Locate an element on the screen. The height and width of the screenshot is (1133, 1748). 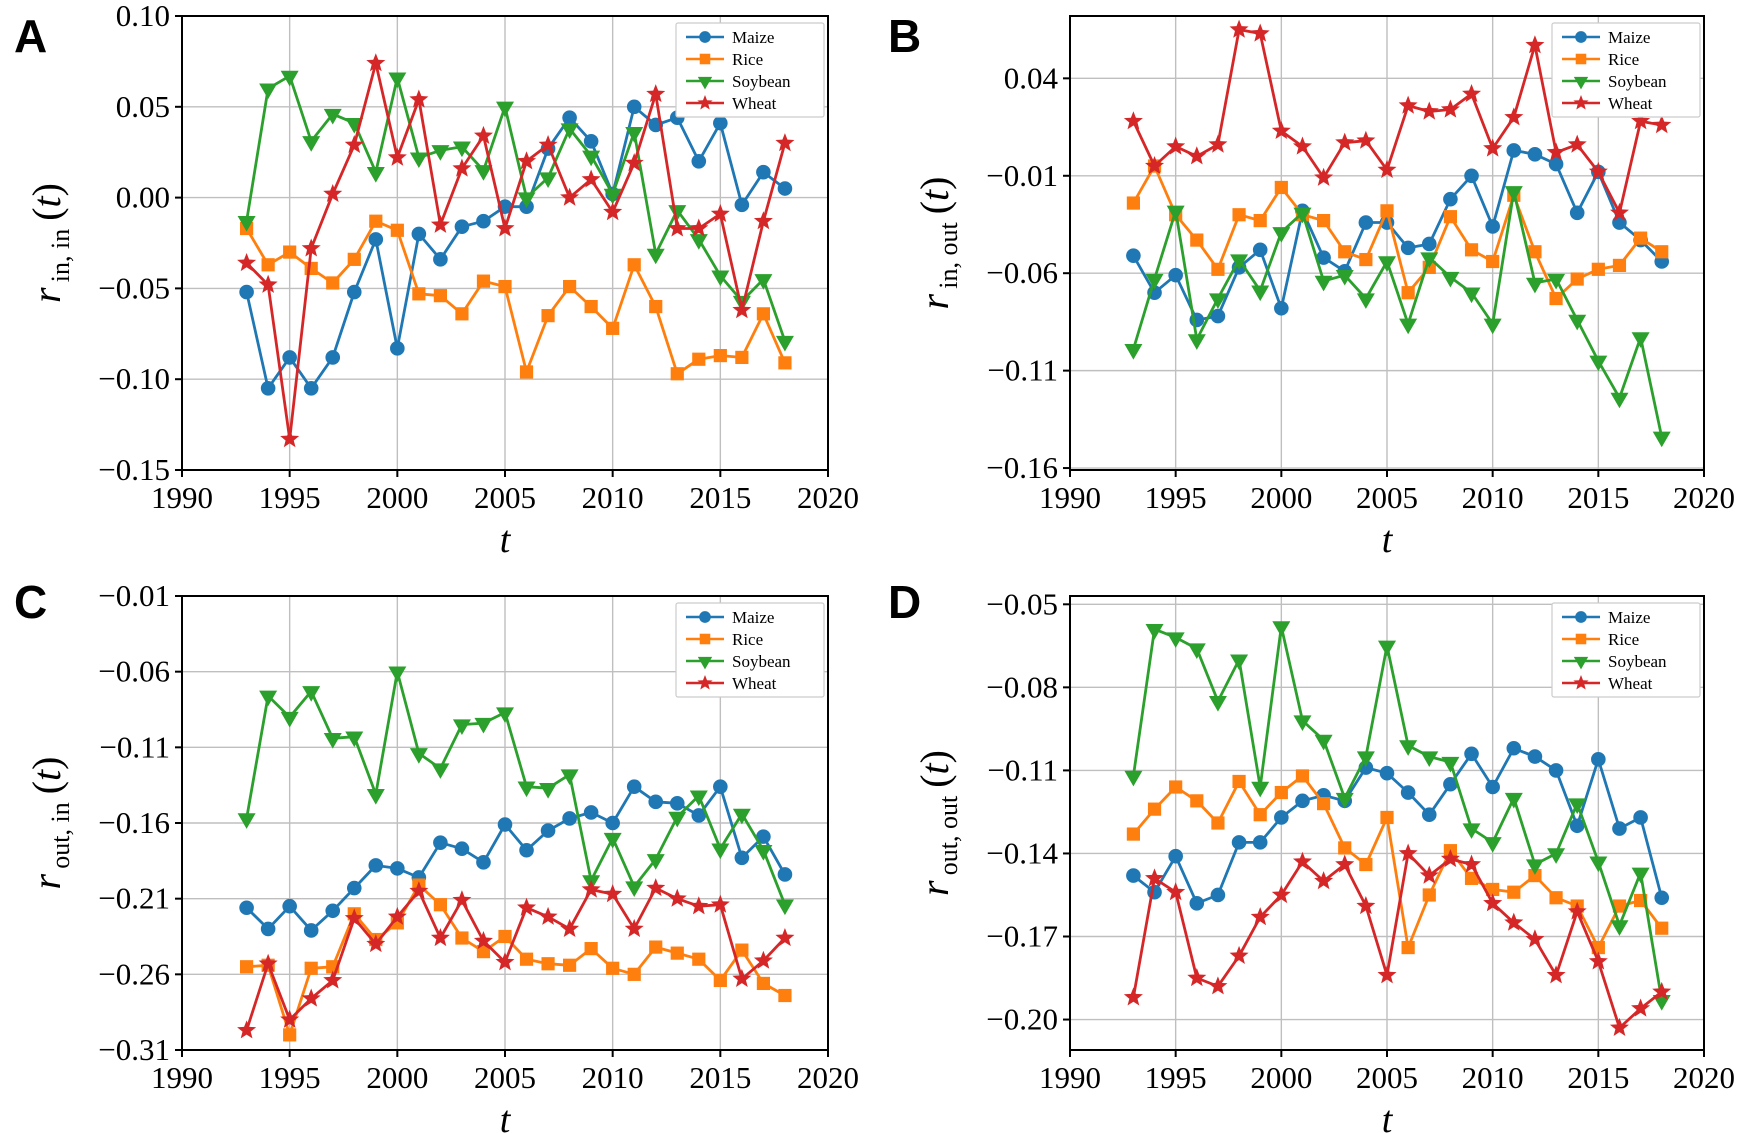
panel-letter: C is located at coordinates (30, 602).